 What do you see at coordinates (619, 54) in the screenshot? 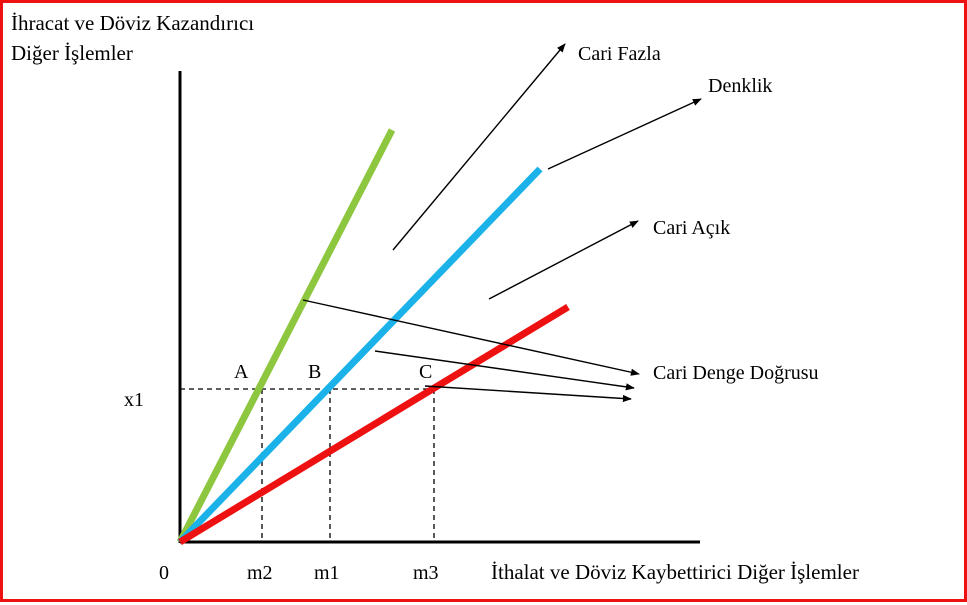
I see `surplus-label: Cari Fazla` at bounding box center [619, 54].